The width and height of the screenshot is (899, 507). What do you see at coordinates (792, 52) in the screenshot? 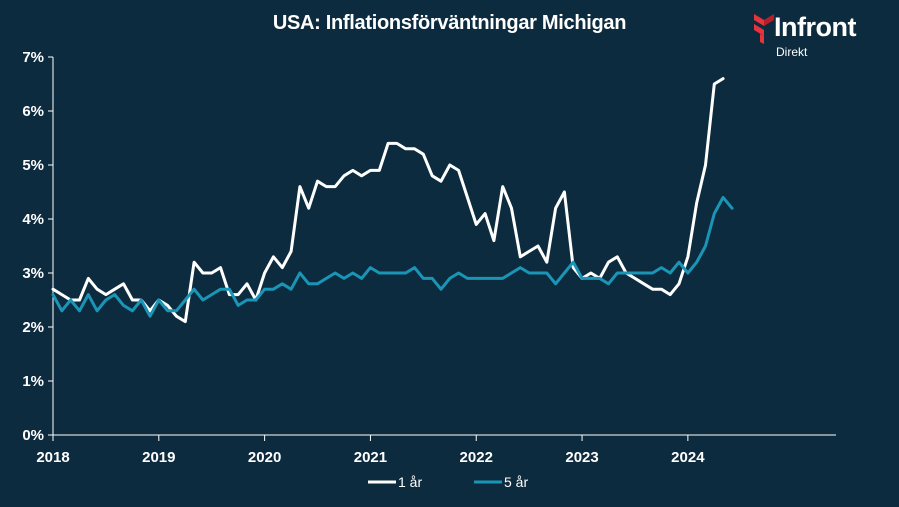
I see `logo-sub-text: Direkt` at bounding box center [792, 52].